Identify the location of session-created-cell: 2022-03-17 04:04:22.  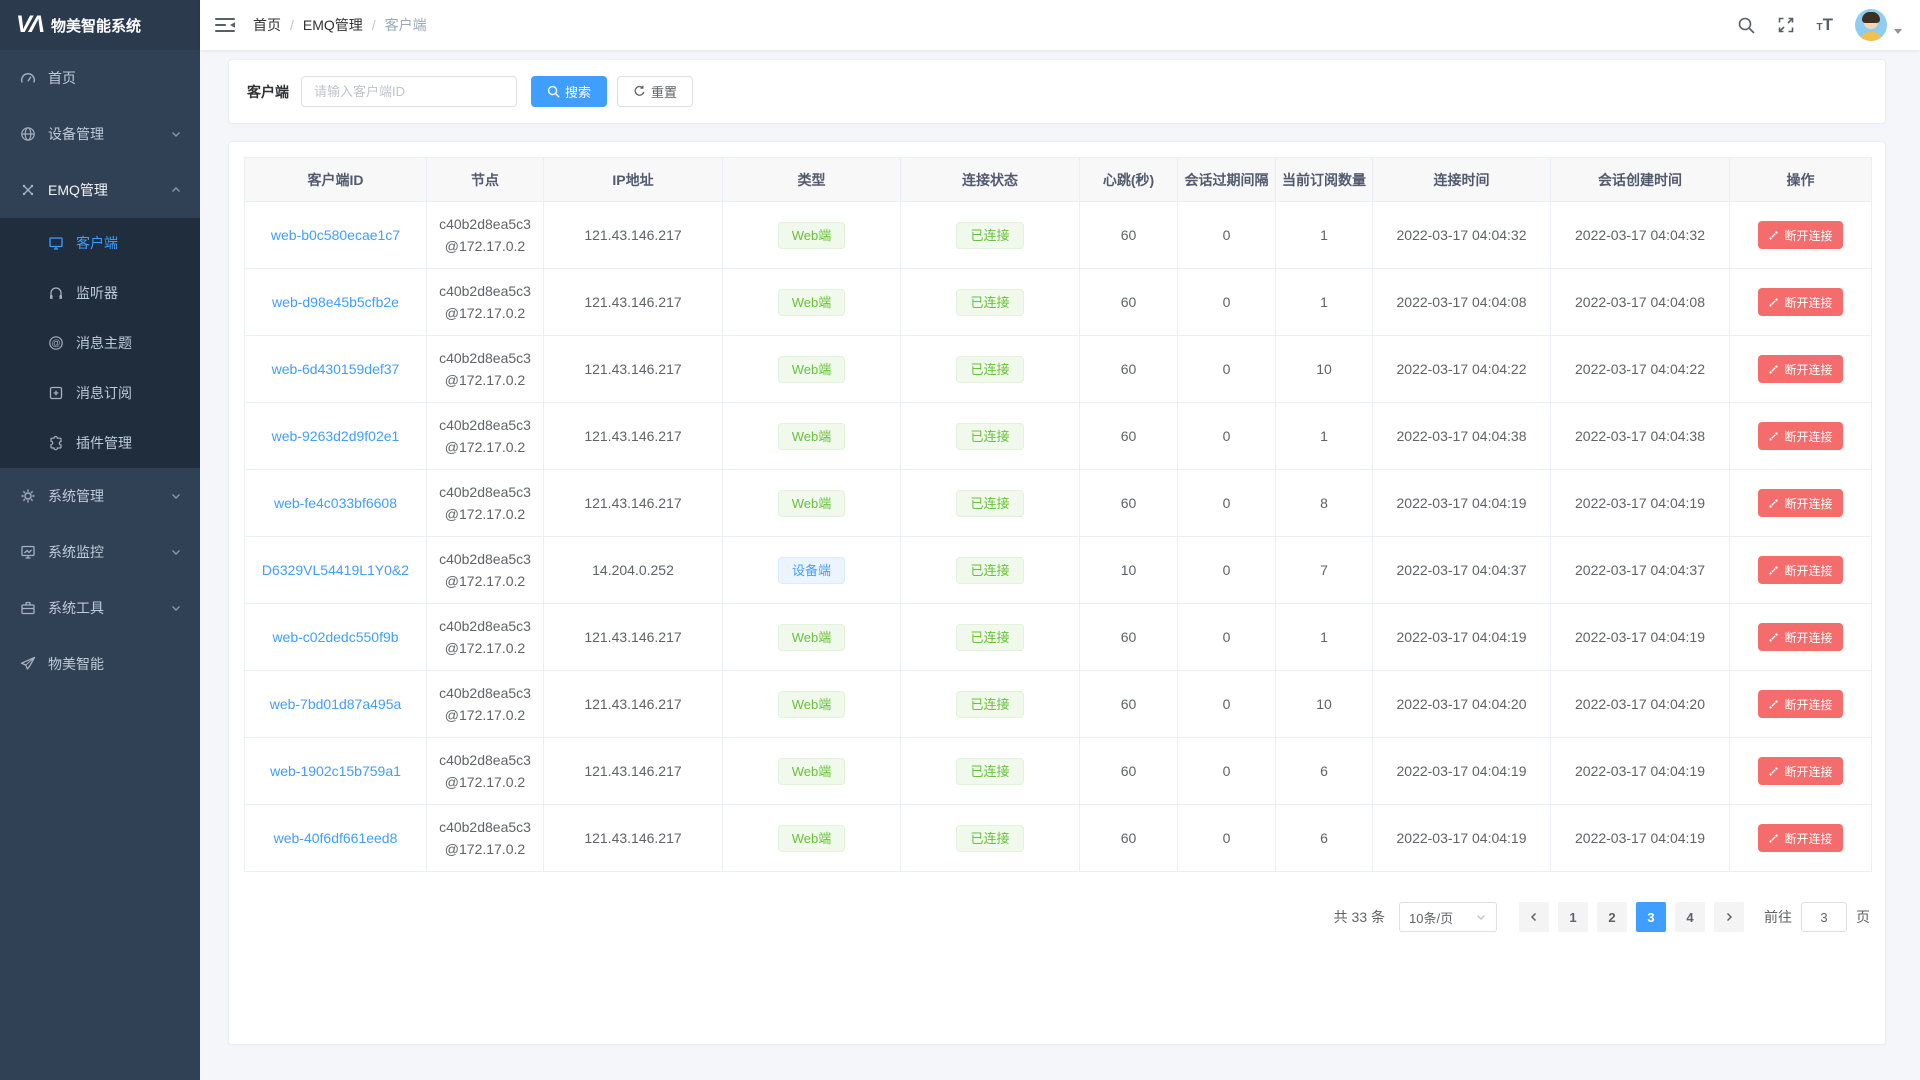
(1640, 369).